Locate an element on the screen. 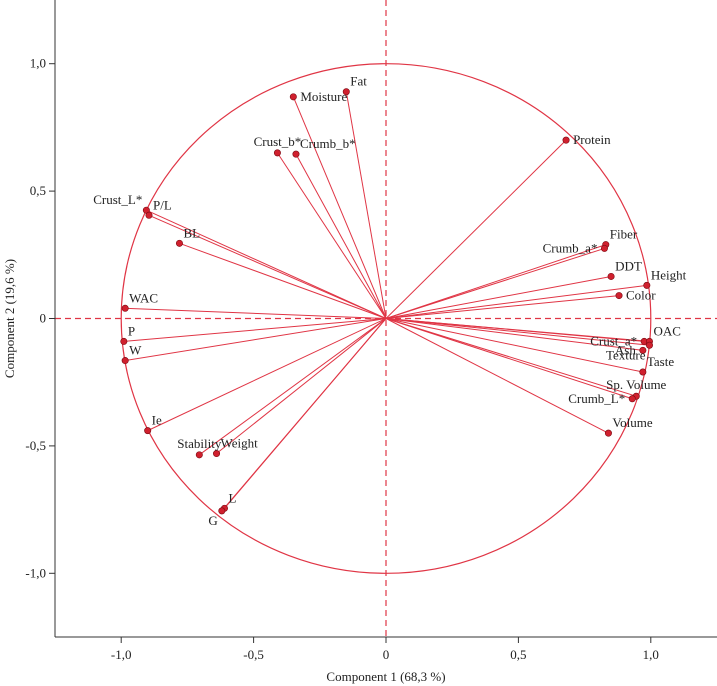  label-crust-b: Crust_b* is located at coordinates (278, 141).